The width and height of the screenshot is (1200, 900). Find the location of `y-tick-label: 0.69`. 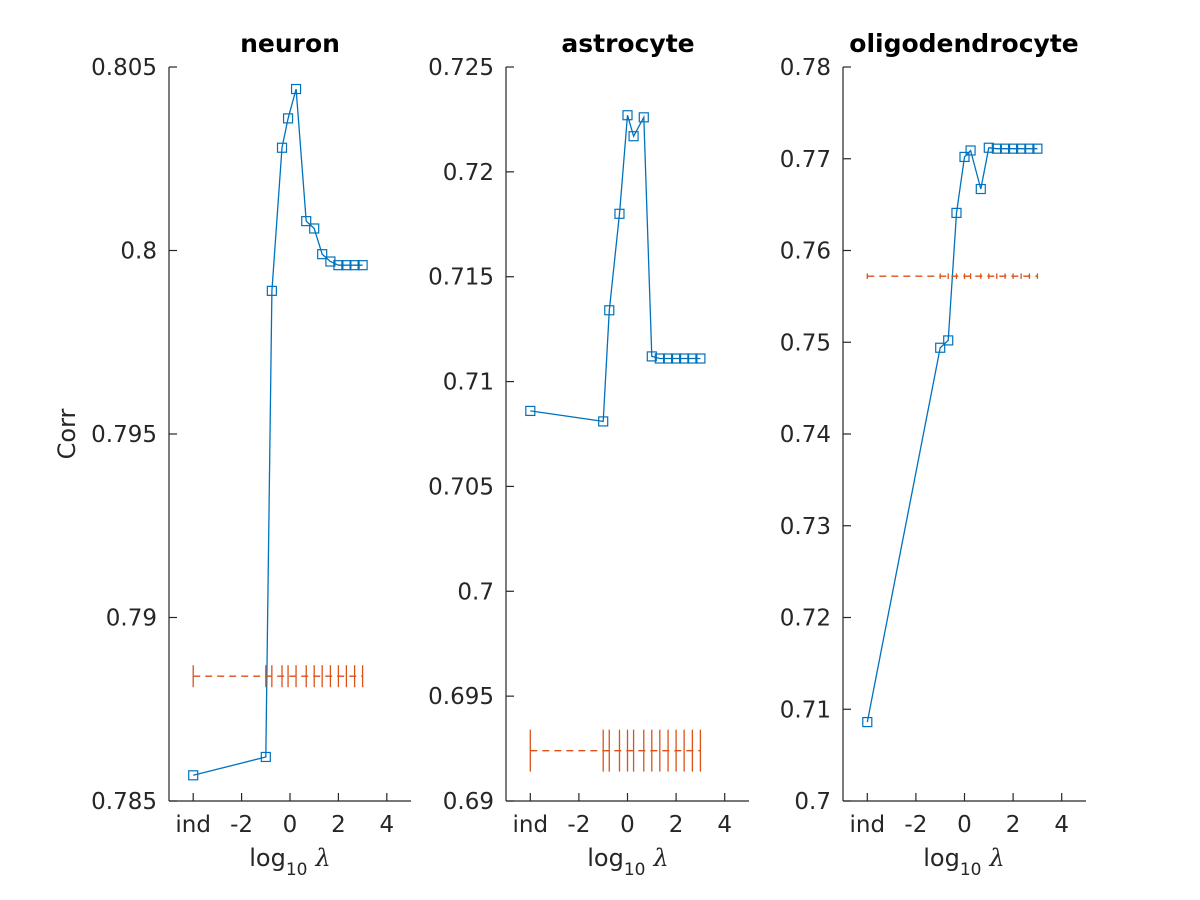

y-tick-label: 0.69 is located at coordinates (468, 802).